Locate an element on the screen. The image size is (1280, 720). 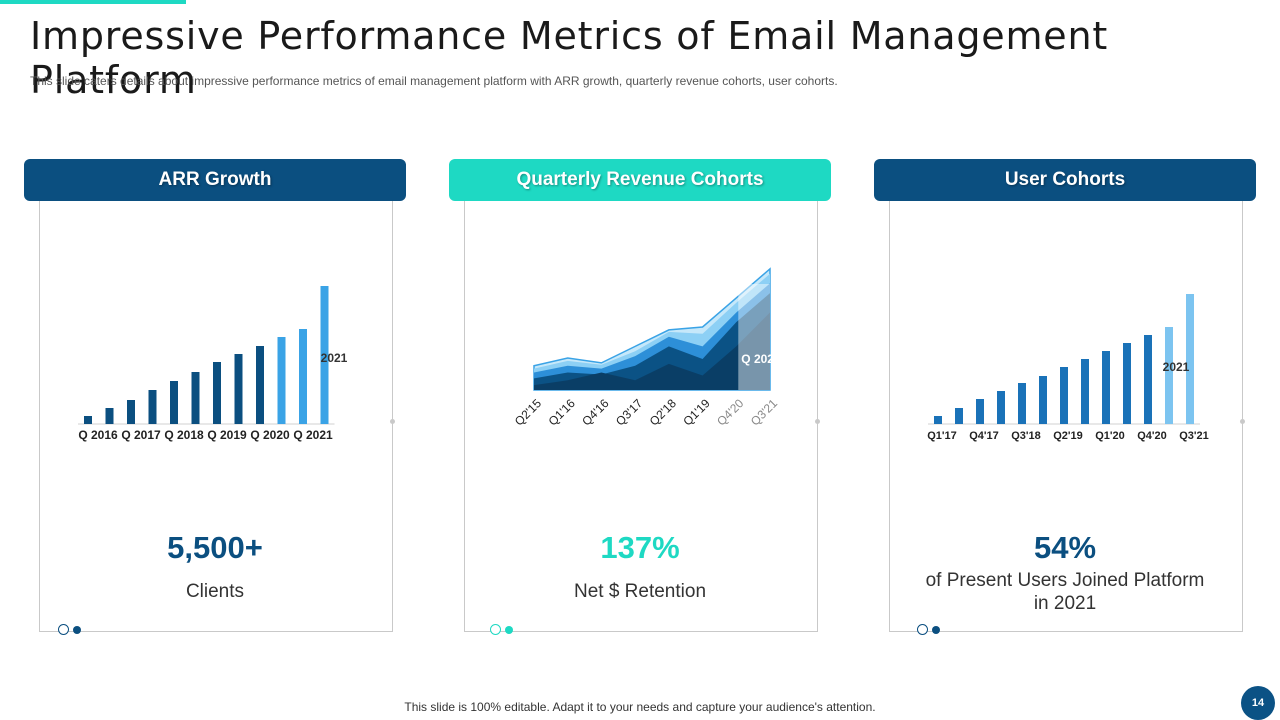
card-header-quarterly-revenue-cohorts: Quarterly Revenue Cohorts is located at coordinates (640, 180).